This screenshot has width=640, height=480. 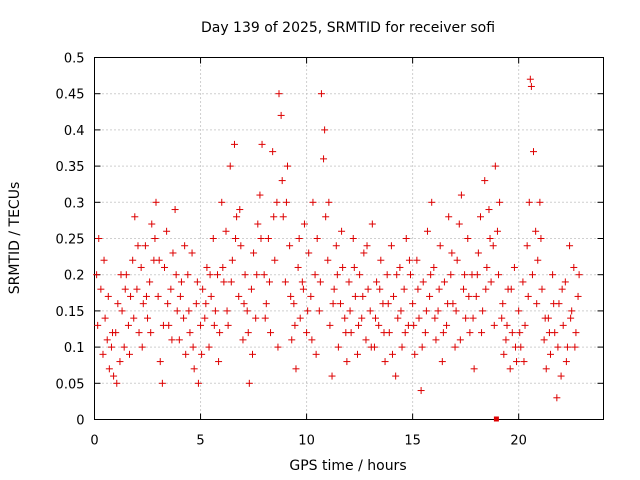 What do you see at coordinates (306, 441) in the screenshot?
I see `x-tick-label: 10` at bounding box center [306, 441].